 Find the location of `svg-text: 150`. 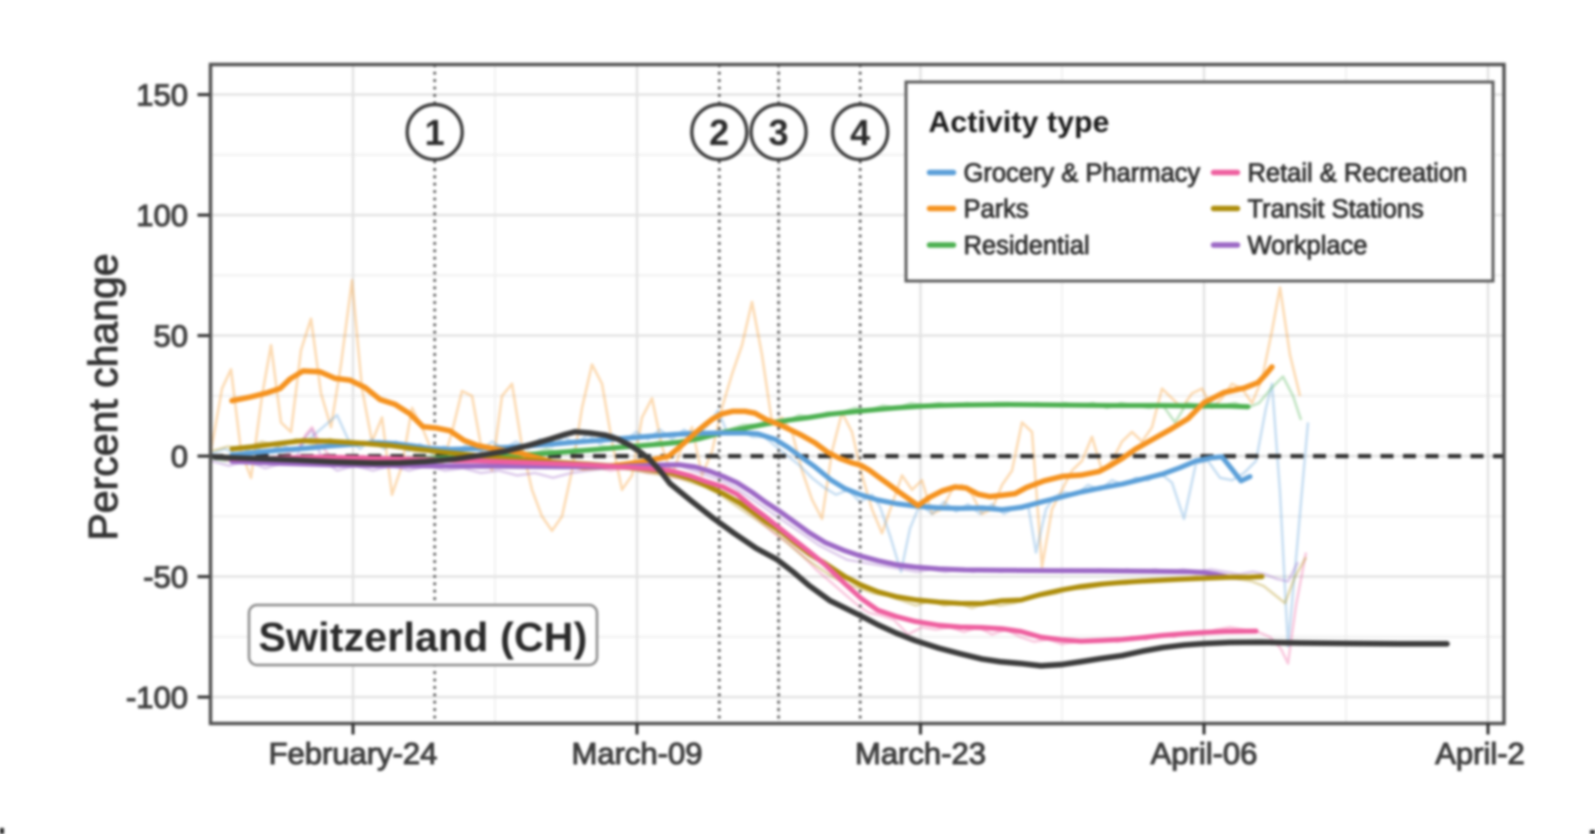

svg-text: 150 is located at coordinates (162, 95).